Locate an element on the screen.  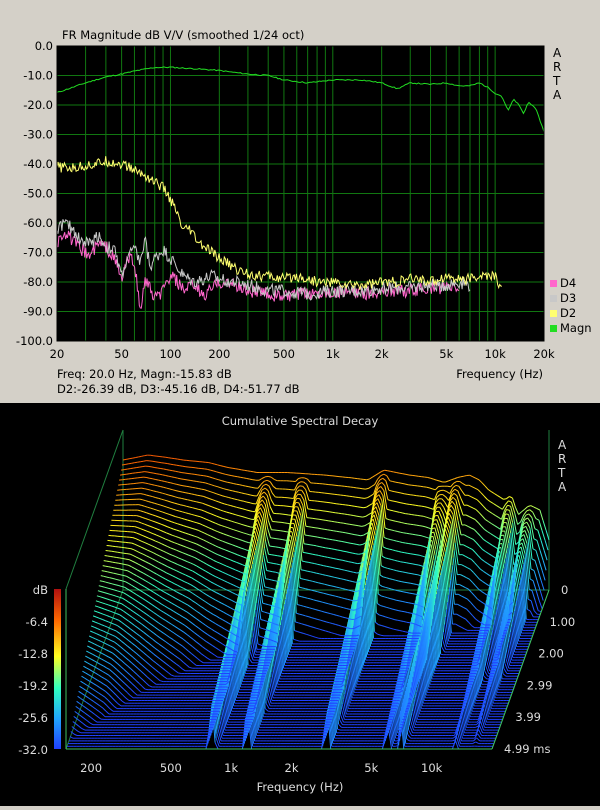
fr-legend-item-magn: Magn is located at coordinates (576, 328).